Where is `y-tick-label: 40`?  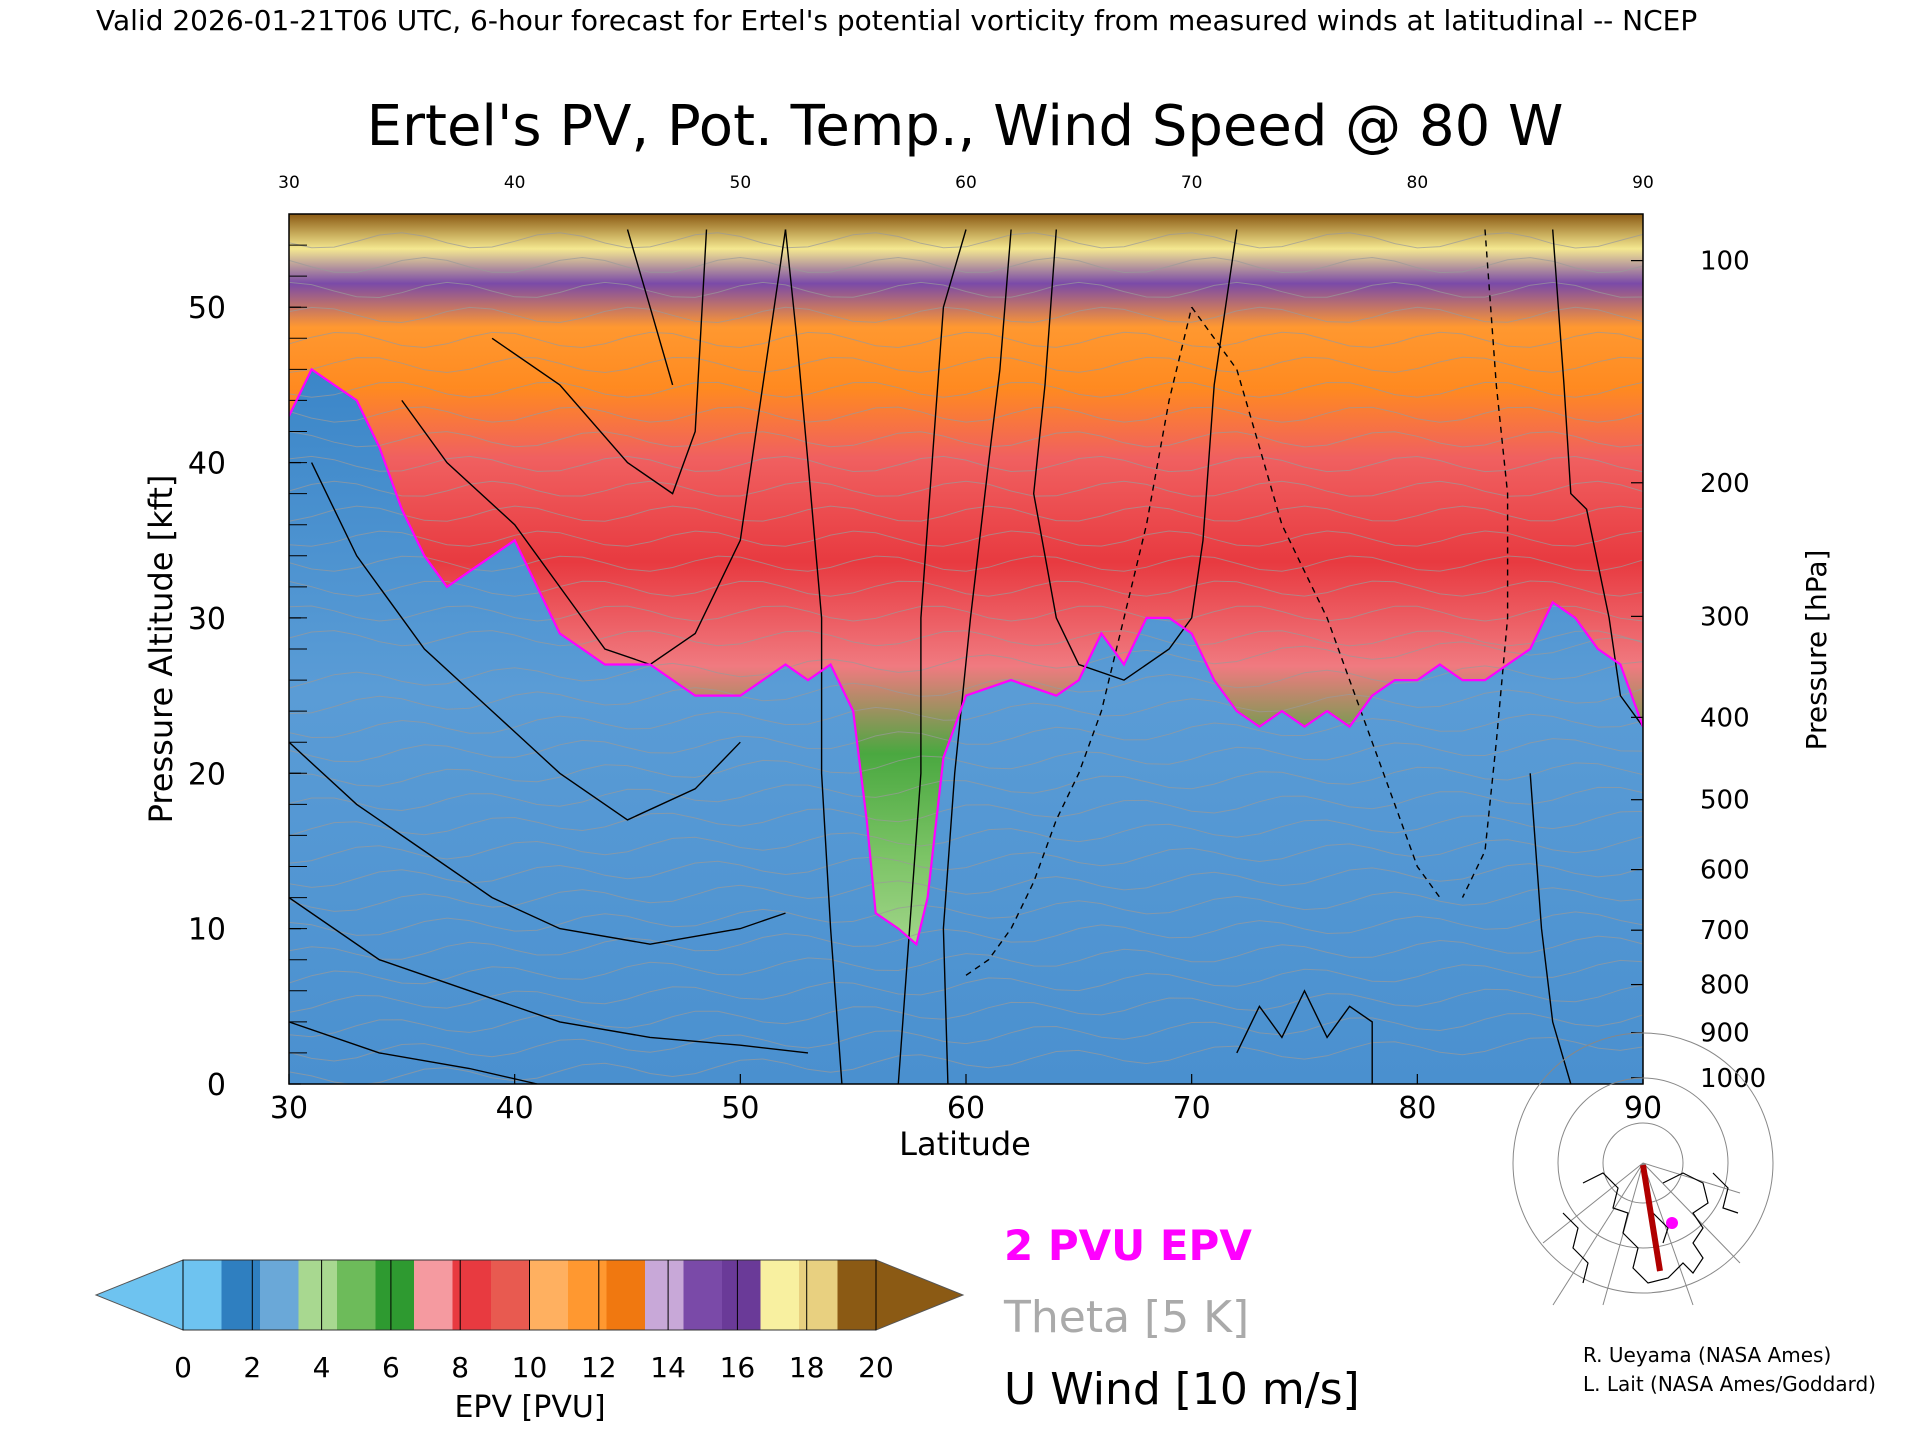
y-tick-label: 40 is located at coordinates (207, 464).